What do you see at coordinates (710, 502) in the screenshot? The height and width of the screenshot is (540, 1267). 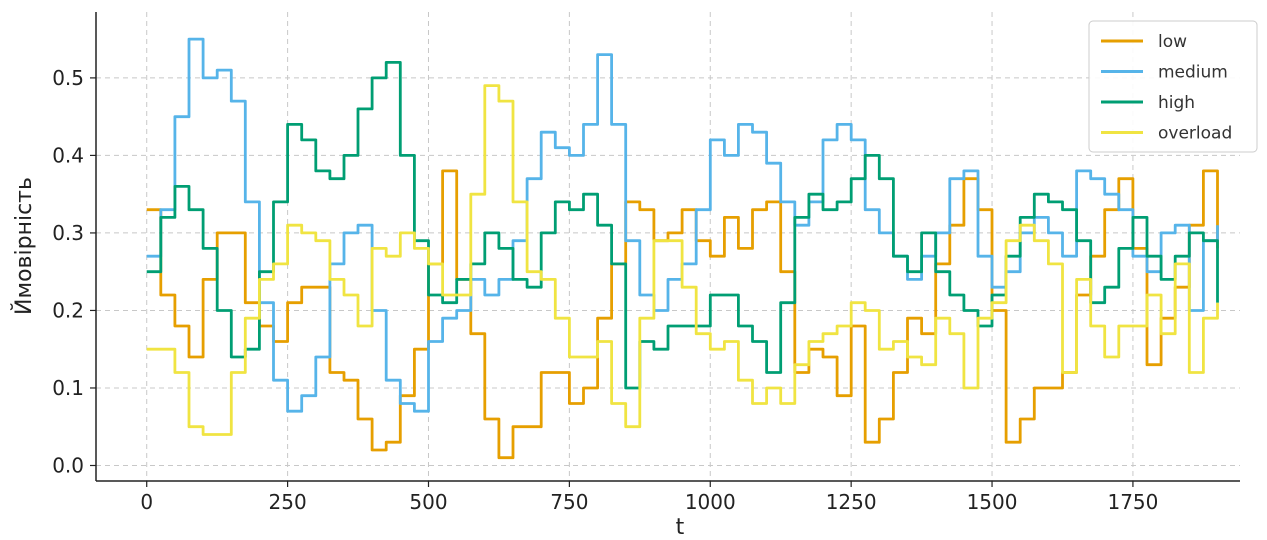 I see `x-tick-label: 1000` at bounding box center [710, 502].